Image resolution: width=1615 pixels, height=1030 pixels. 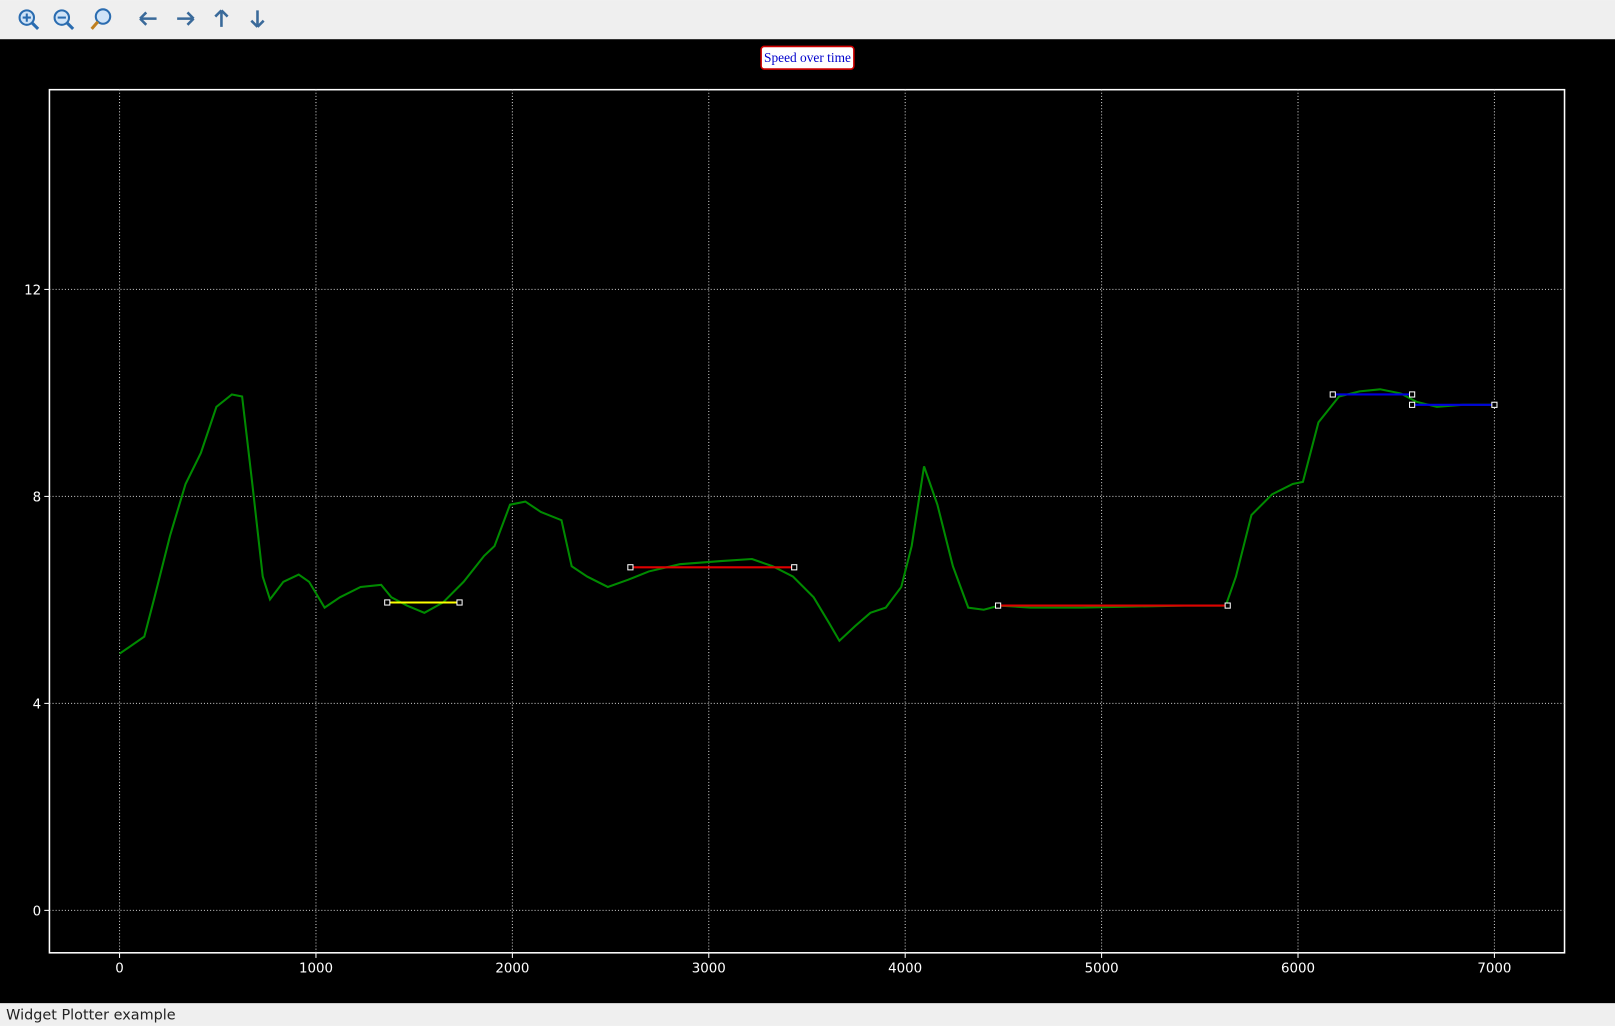 I want to click on zoom-fit-button, so click(x=101, y=19).